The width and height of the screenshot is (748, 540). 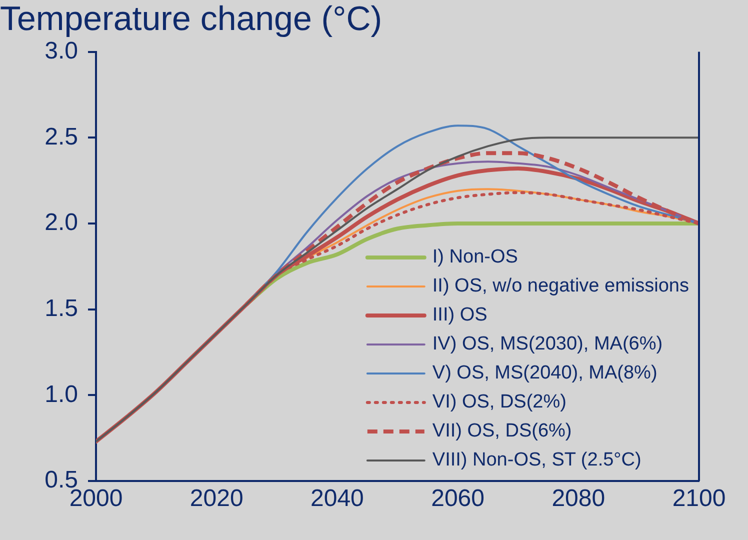 What do you see at coordinates (61, 222) in the screenshot?
I see `y-tick-label: 2.0` at bounding box center [61, 222].